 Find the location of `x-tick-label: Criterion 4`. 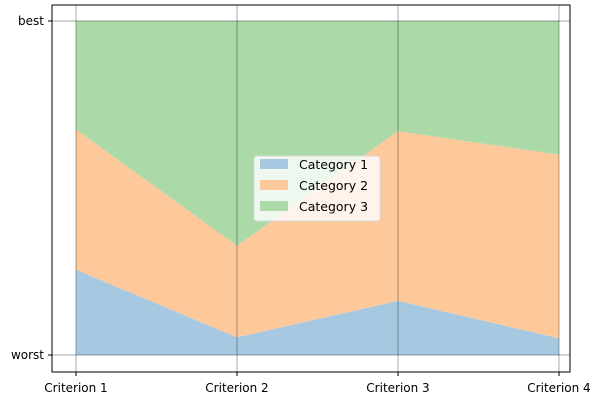

x-tick-label: Criterion 4 is located at coordinates (558, 388).